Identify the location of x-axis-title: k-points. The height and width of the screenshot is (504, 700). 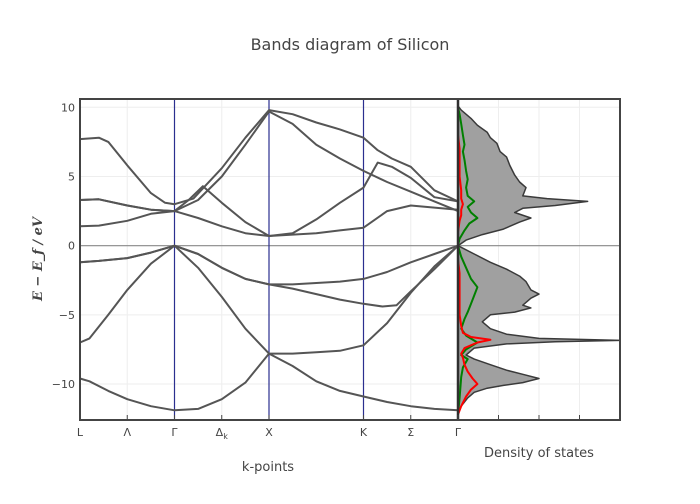
(268, 467).